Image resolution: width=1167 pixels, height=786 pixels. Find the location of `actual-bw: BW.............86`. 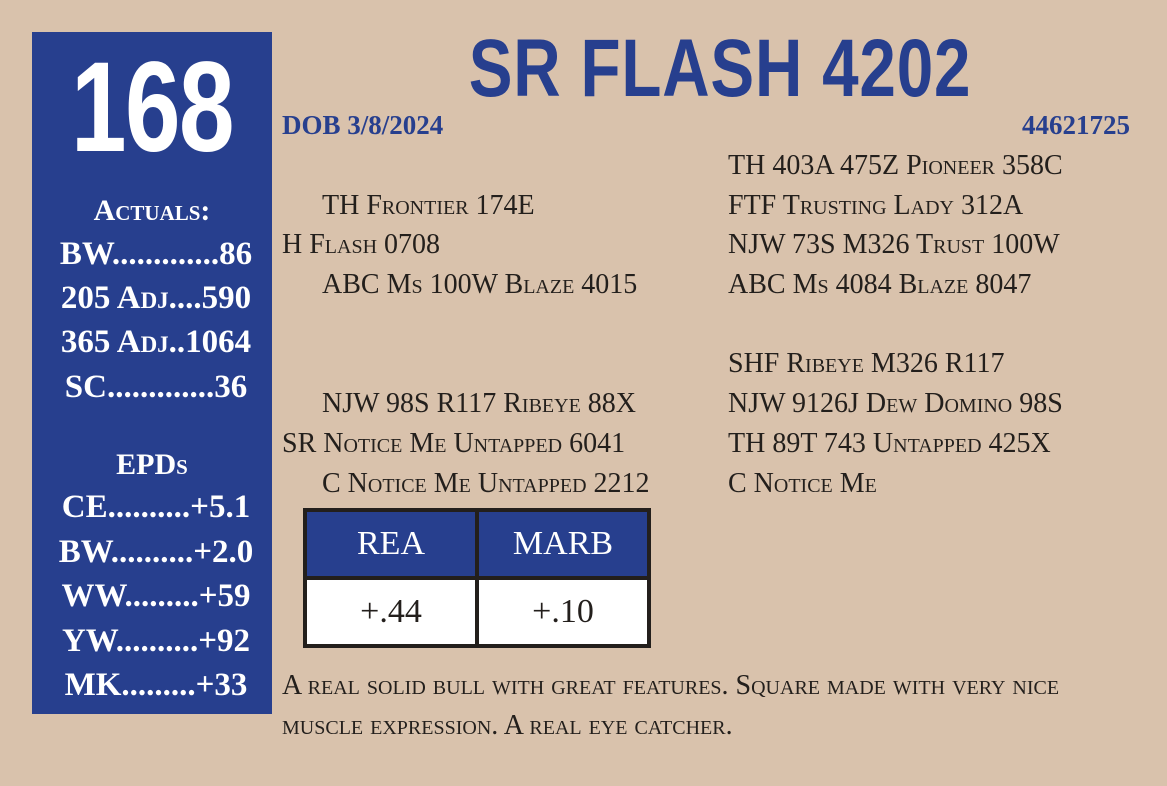

actual-bw: BW.............86 is located at coordinates (156, 254).